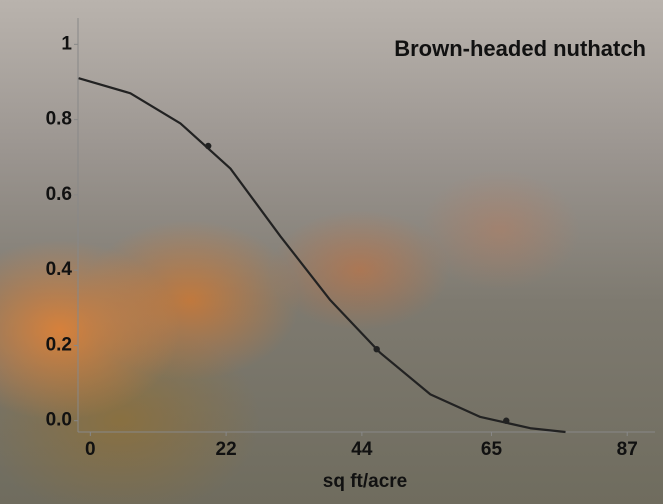 The height and width of the screenshot is (504, 663). I want to click on chart-title: Brown-headed nuthatch, so click(520, 48).